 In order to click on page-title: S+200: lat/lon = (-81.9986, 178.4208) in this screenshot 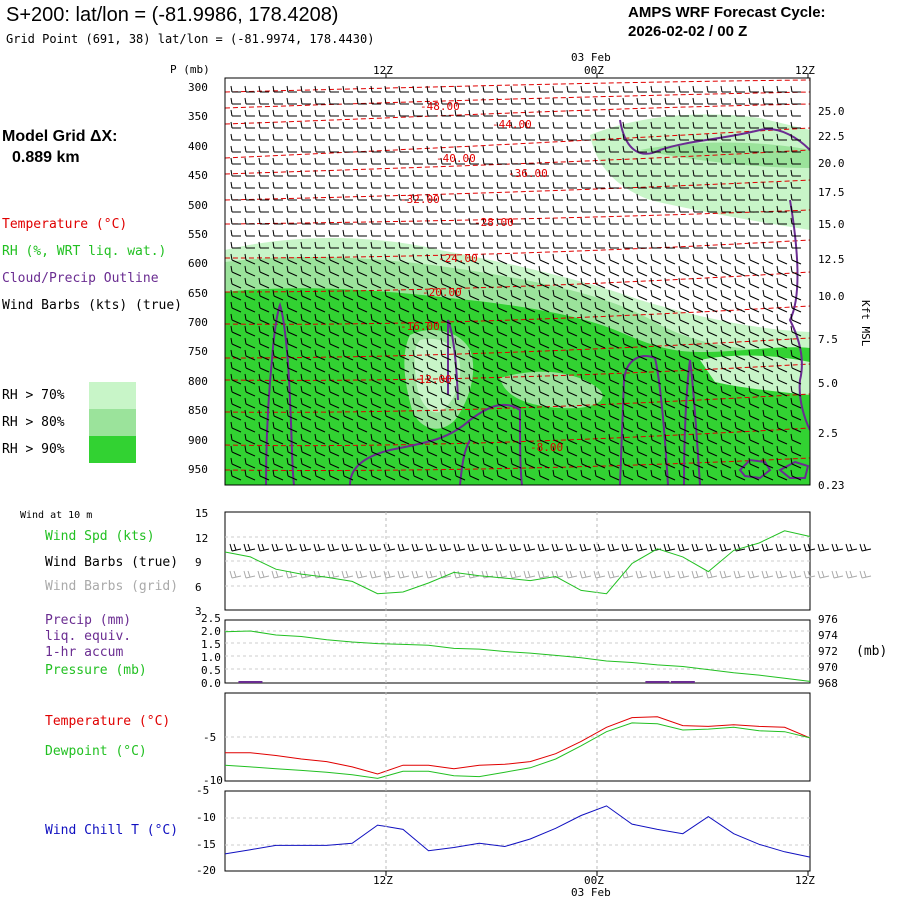, I will do `click(172, 15)`.